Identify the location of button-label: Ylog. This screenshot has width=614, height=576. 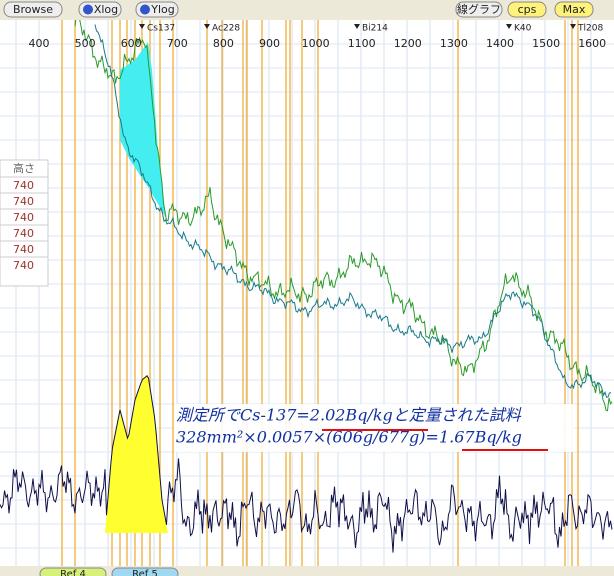
(162, 9).